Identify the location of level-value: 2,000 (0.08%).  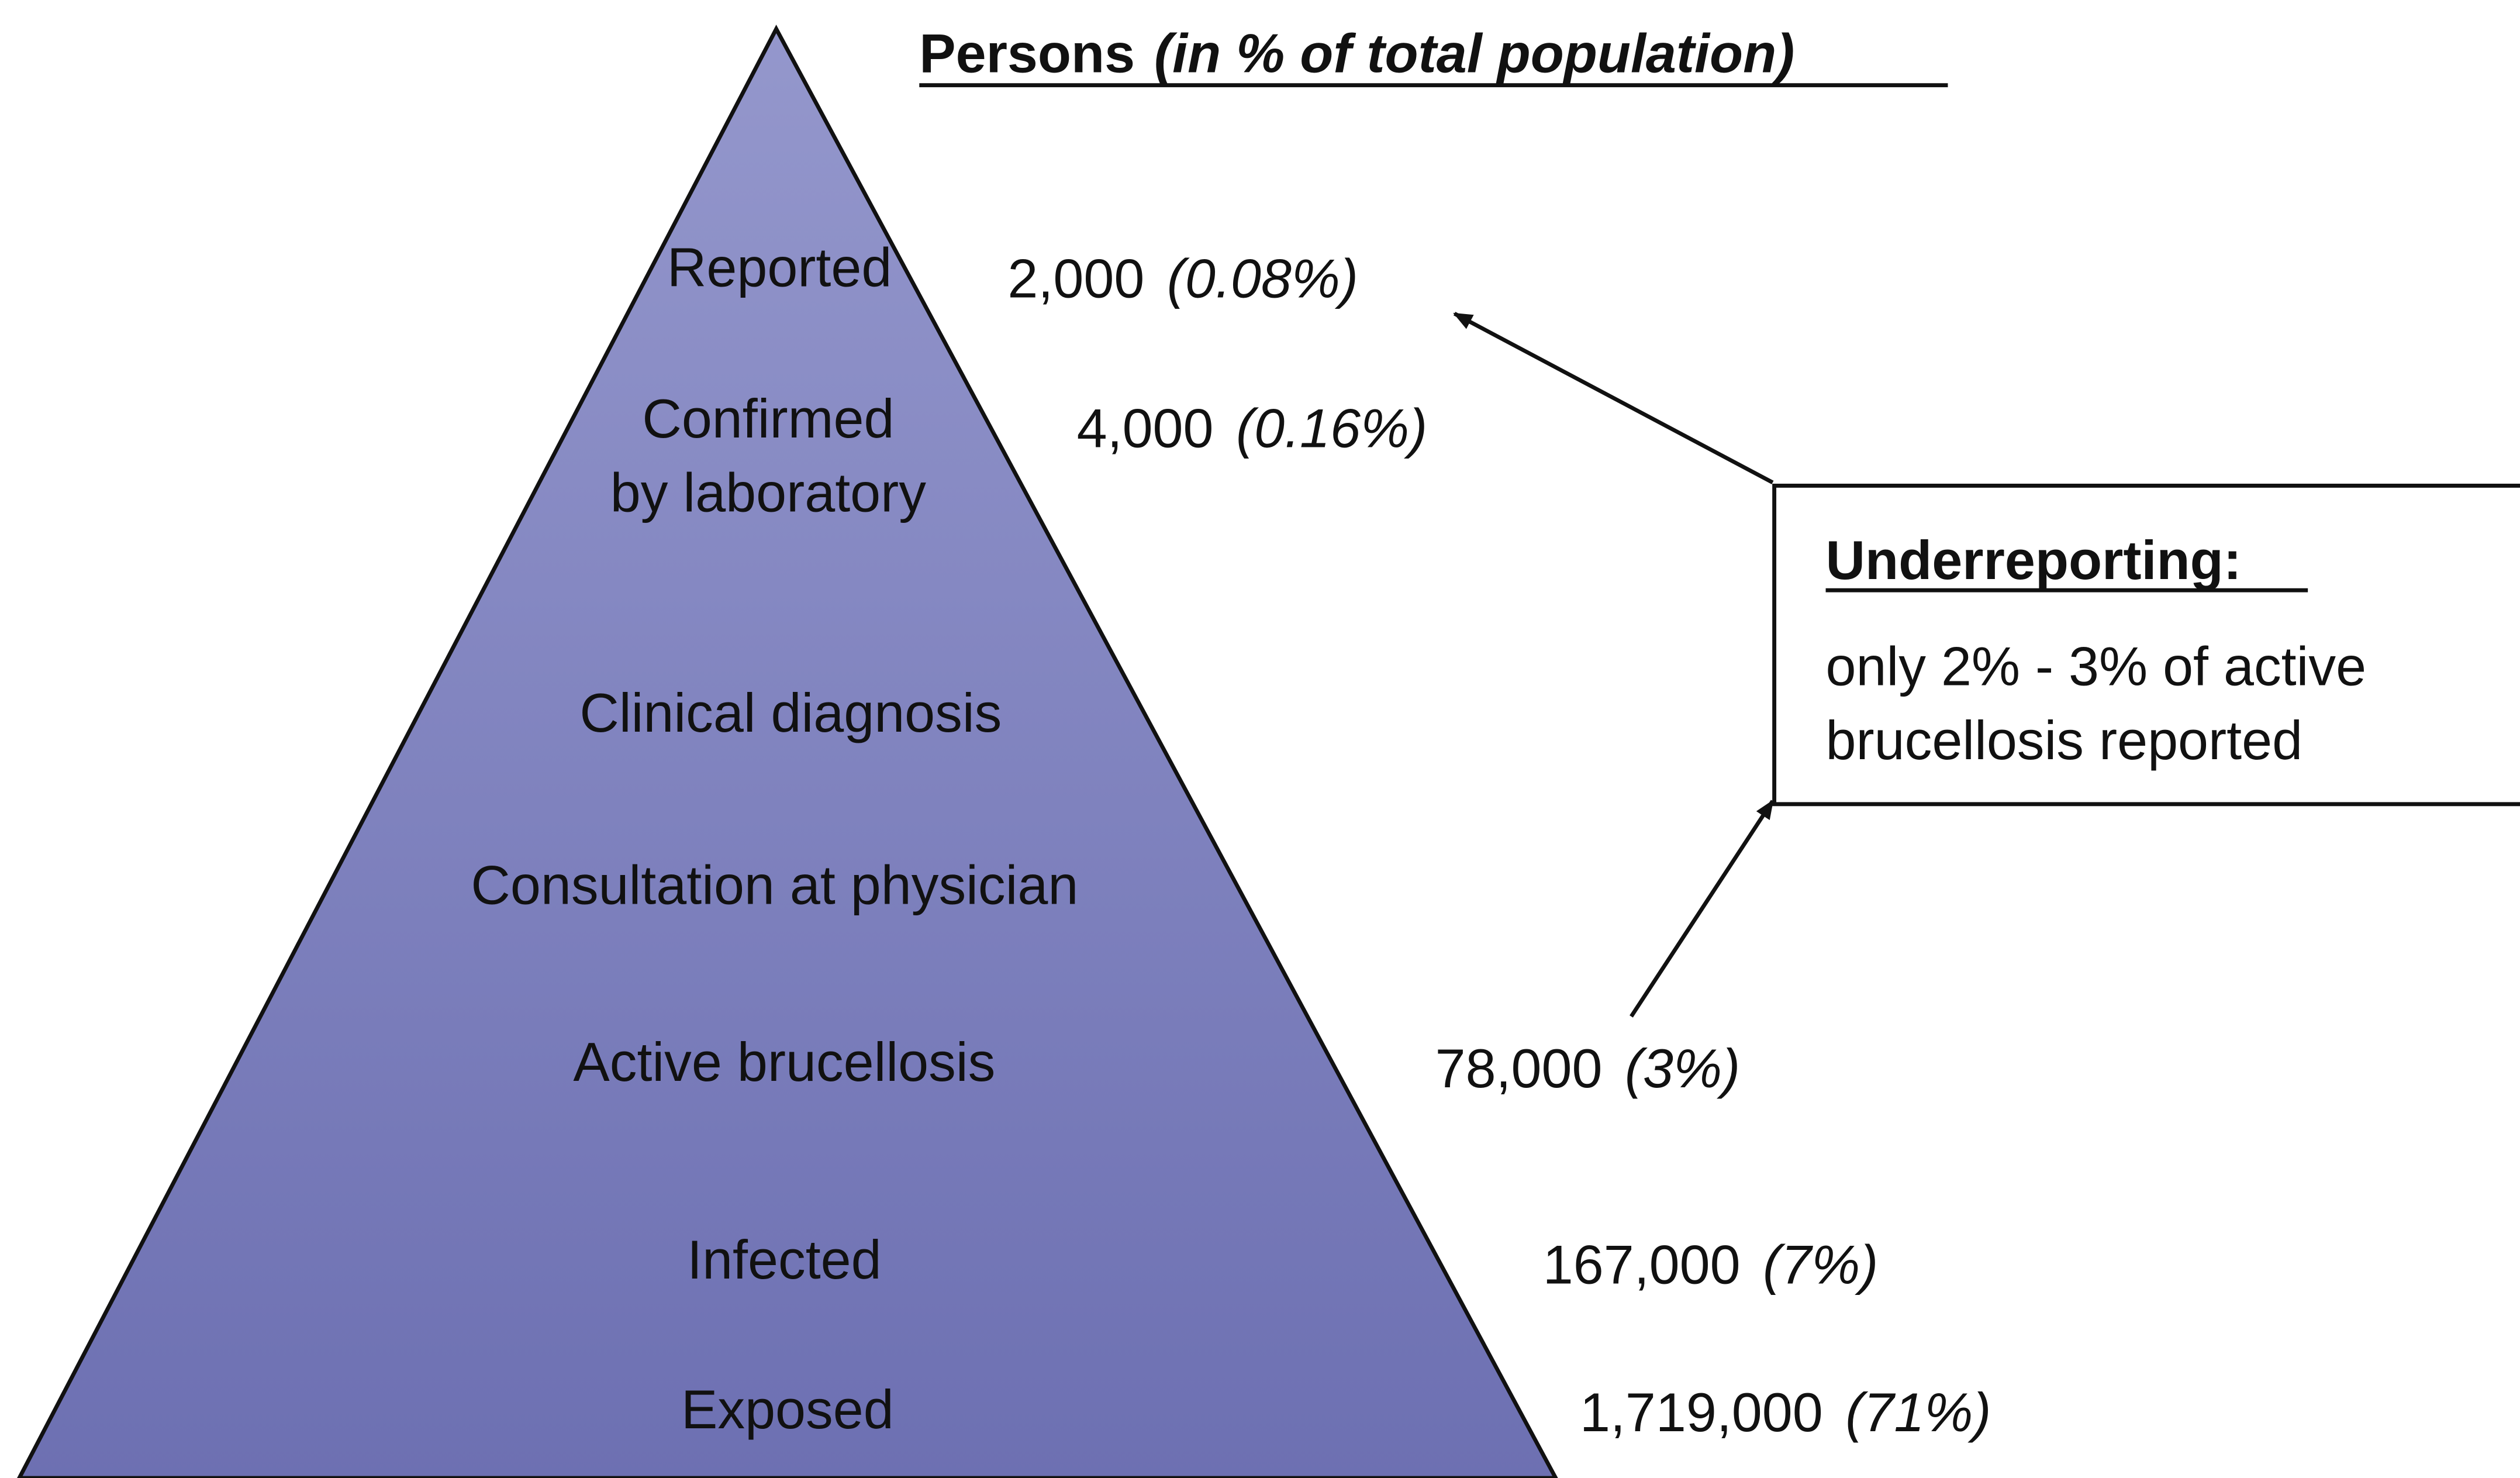
(1182, 278).